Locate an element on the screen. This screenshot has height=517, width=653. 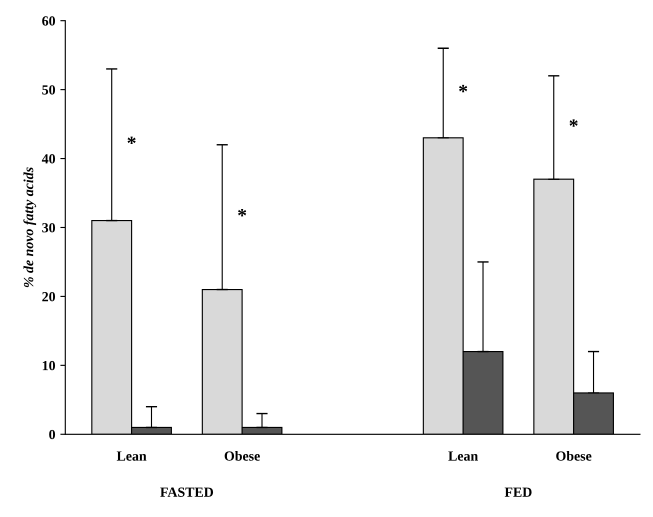
y-tick-label: 20 is located at coordinates (49, 297).